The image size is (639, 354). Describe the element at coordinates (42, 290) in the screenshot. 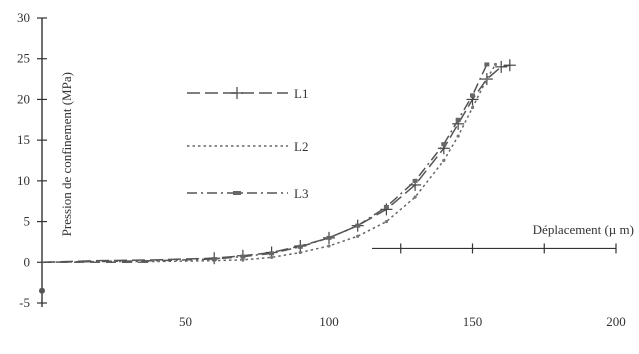

I see `origin-marker` at that location.